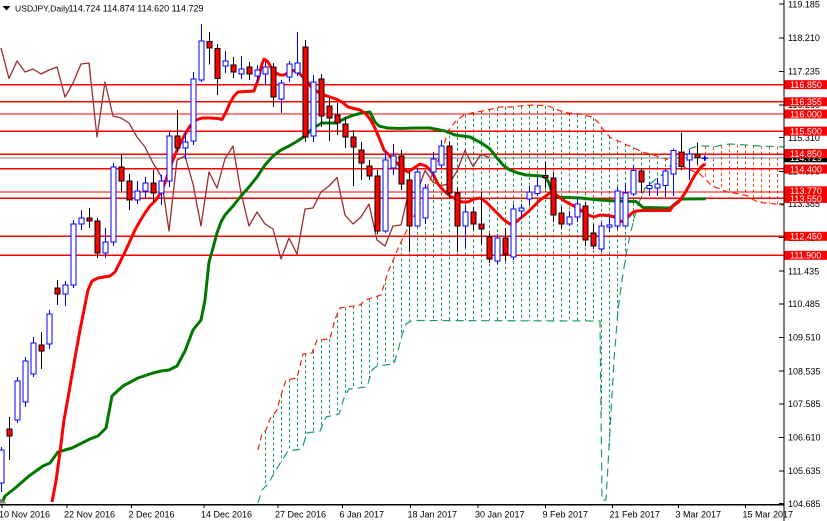 The height and width of the screenshot is (521, 827). What do you see at coordinates (806, 170) in the screenshot?
I see `svg-text: 114.400` at bounding box center [806, 170].